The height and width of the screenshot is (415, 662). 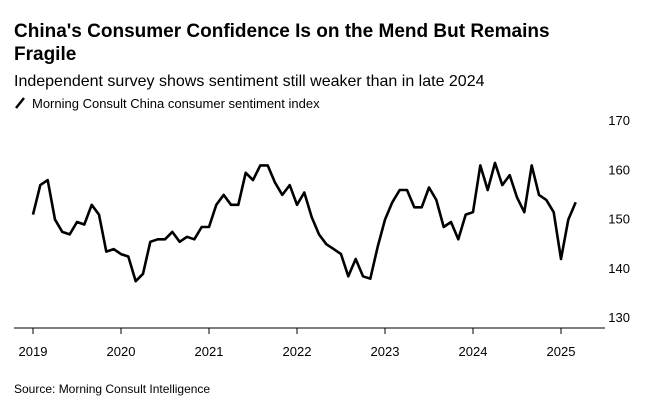 I want to click on y-tick-label: 160, so click(x=619, y=169).